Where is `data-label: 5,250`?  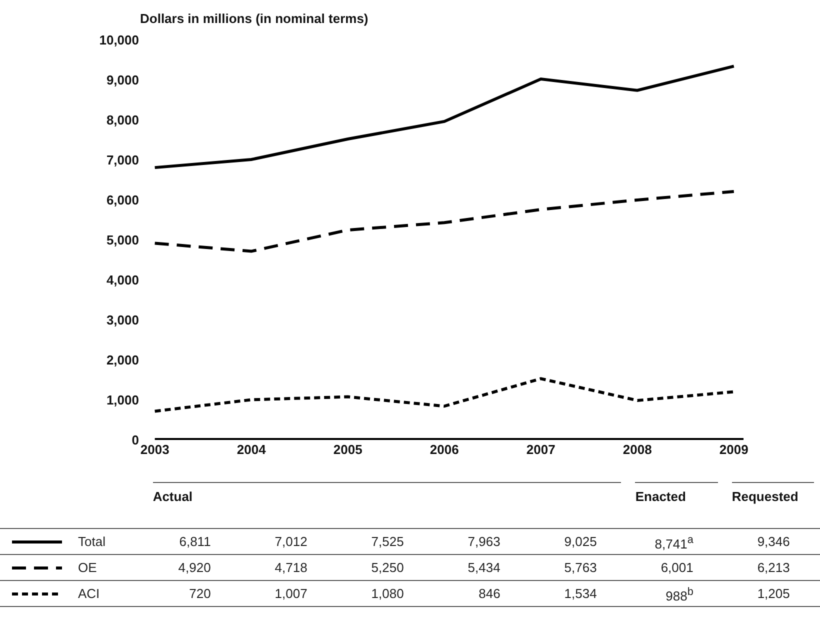 data-label: 5,250 is located at coordinates (387, 567).